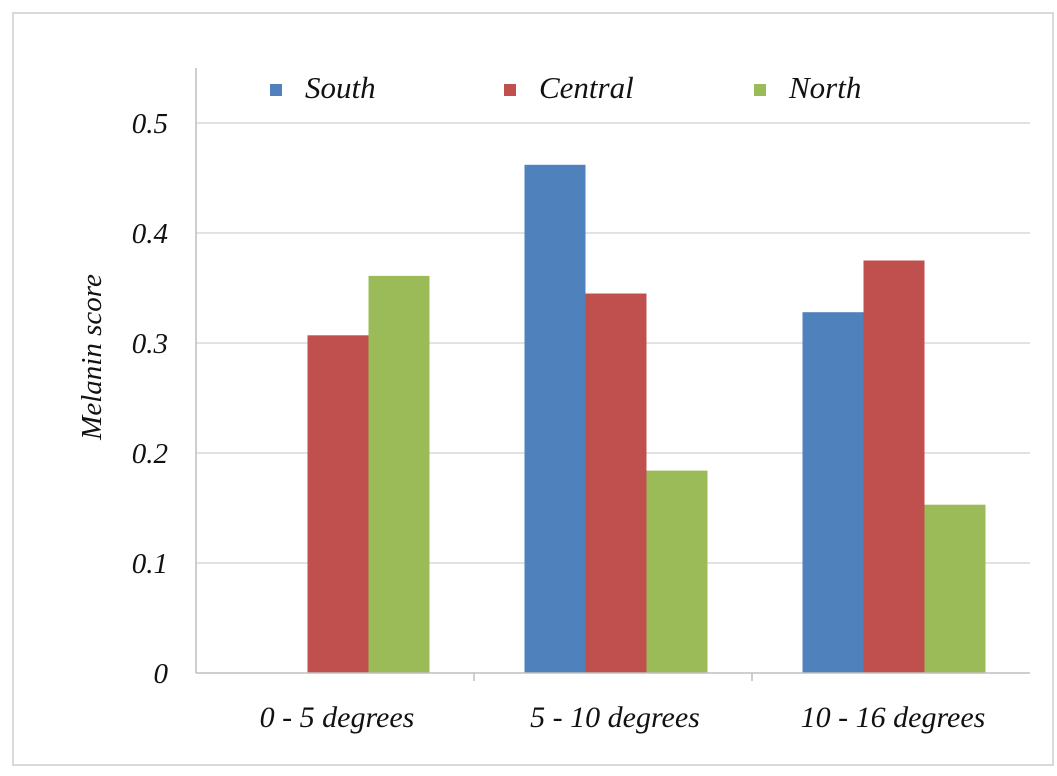 The width and height of the screenshot is (1057, 776). I want to click on x-category-label: 5 - 10 degrees, so click(615, 717).